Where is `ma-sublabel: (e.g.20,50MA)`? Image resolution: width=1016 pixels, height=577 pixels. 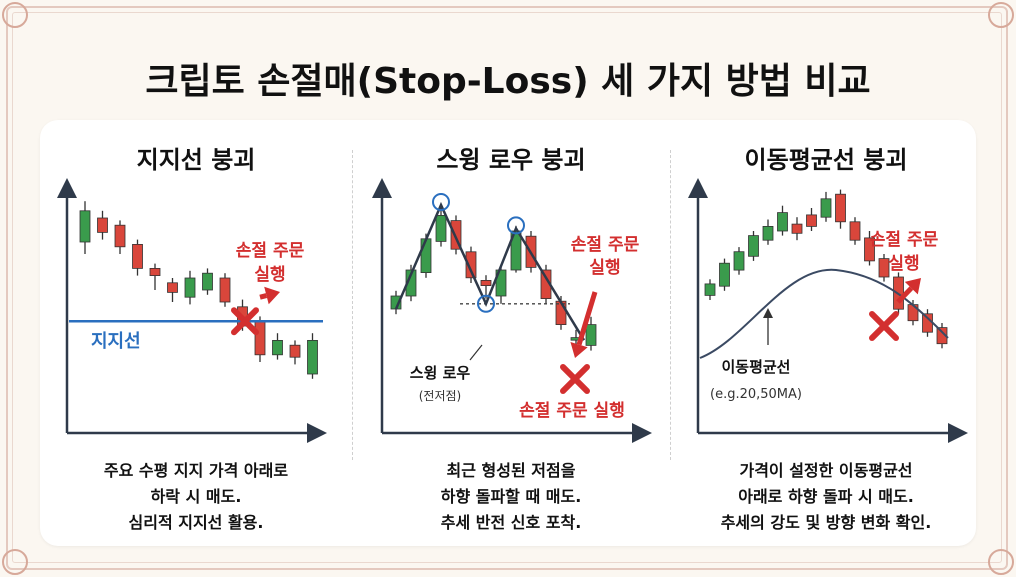 ma-sublabel: (e.g.20,50MA) is located at coordinates (756, 394).